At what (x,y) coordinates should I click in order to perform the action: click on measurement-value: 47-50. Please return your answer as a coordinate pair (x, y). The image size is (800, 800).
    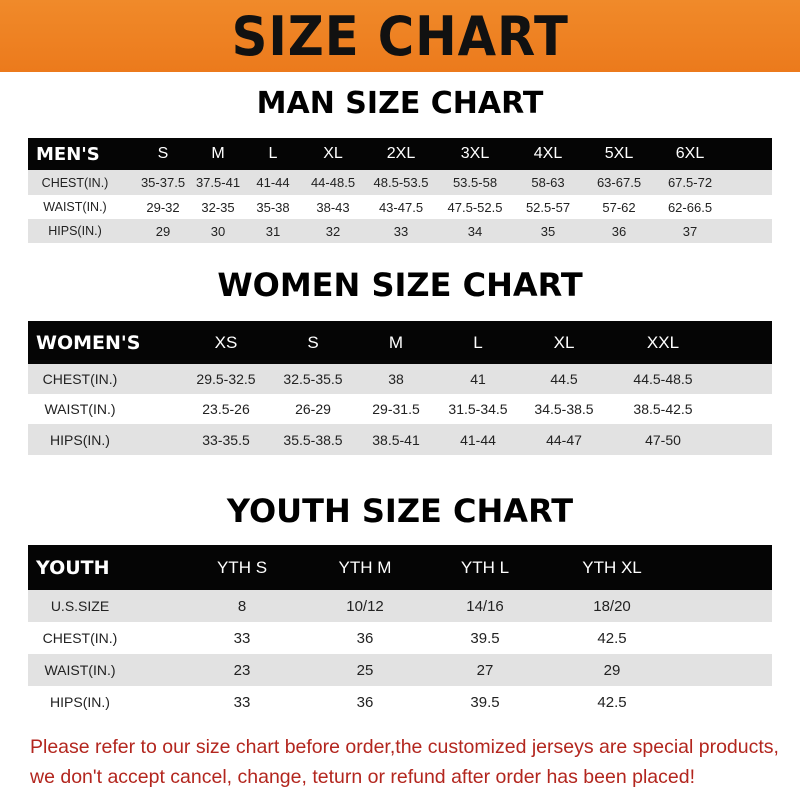
    Looking at the image, I should click on (663, 439).